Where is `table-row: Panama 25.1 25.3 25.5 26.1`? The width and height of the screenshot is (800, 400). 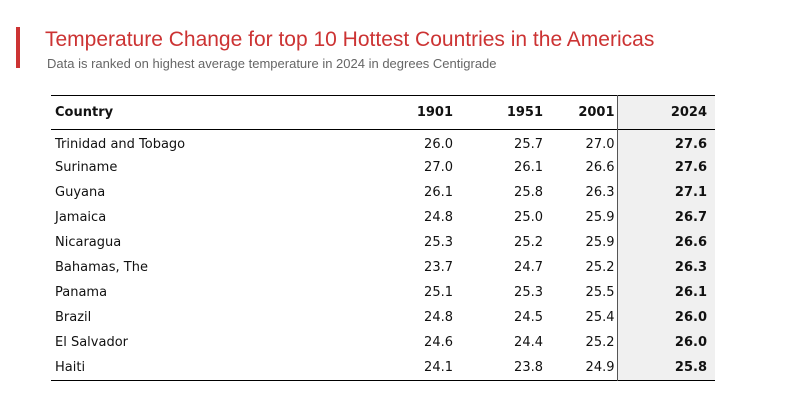 table-row: Panama 25.1 25.3 25.5 26.1 is located at coordinates (383, 292).